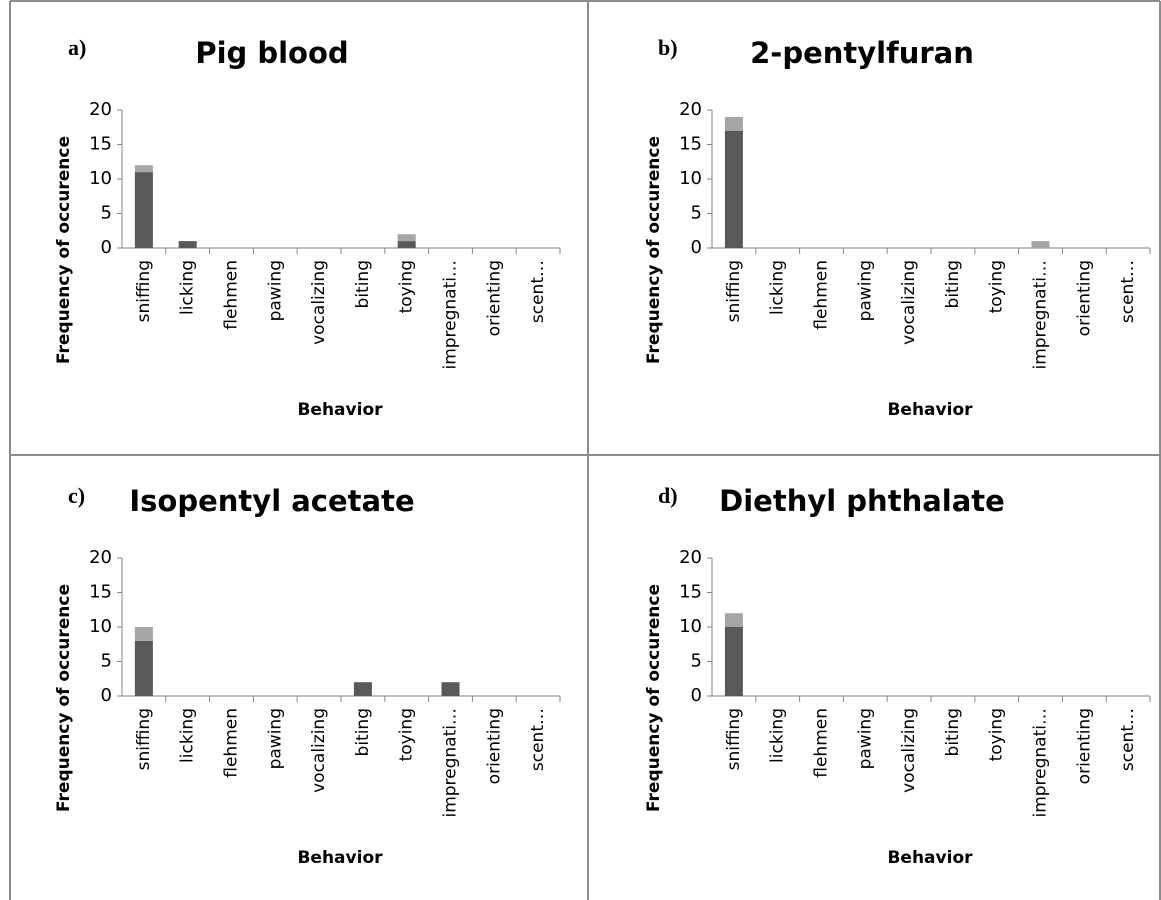 The image size is (1161, 900). Describe the element at coordinates (668, 495) in the screenshot. I see `panel-label: d)` at that location.